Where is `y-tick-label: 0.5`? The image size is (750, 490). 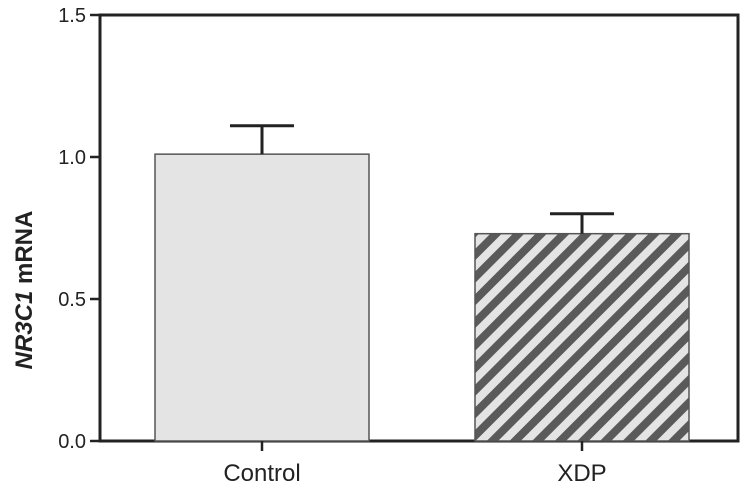 y-tick-label: 0.5 is located at coordinates (72, 300).